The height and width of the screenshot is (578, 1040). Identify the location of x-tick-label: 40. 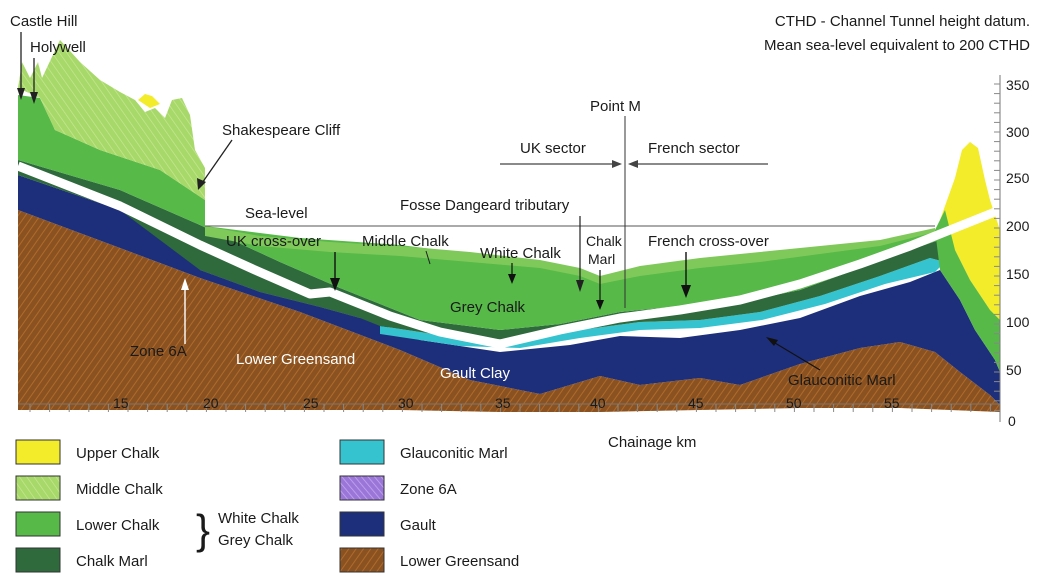
(598, 403).